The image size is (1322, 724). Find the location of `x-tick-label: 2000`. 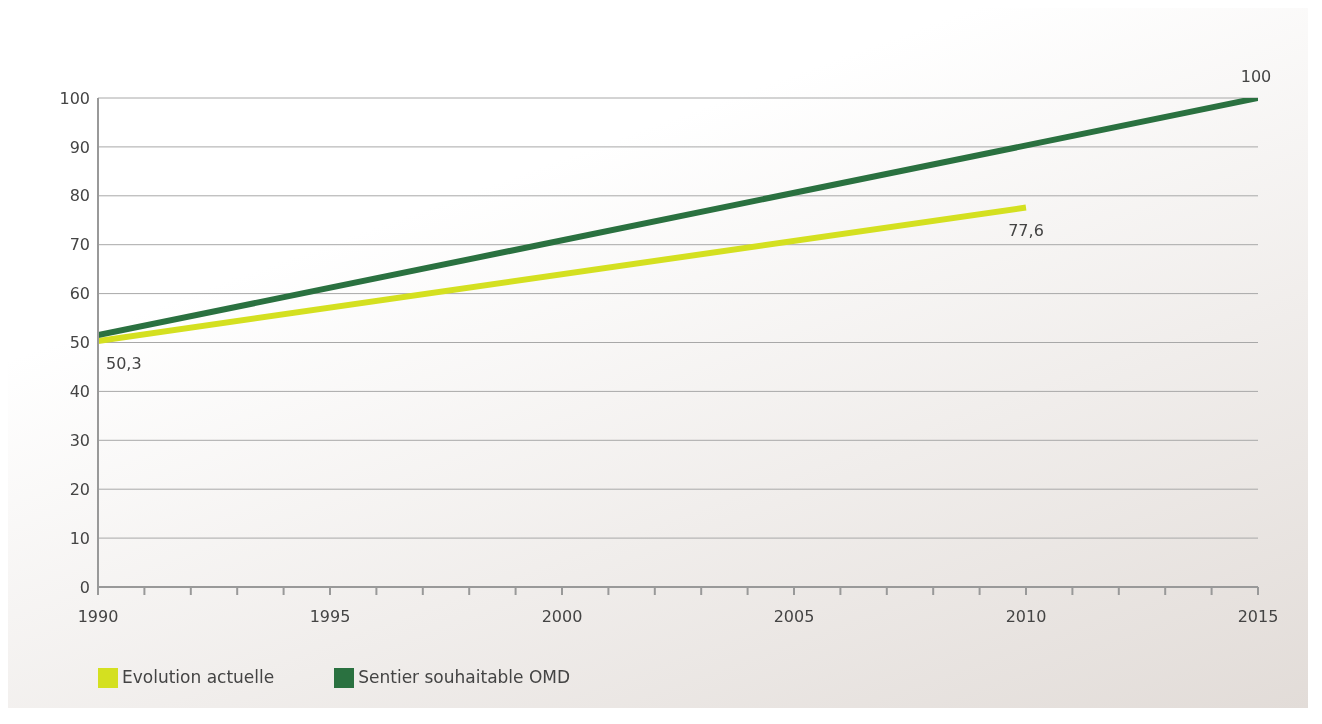

x-tick-label: 2000 is located at coordinates (562, 617).